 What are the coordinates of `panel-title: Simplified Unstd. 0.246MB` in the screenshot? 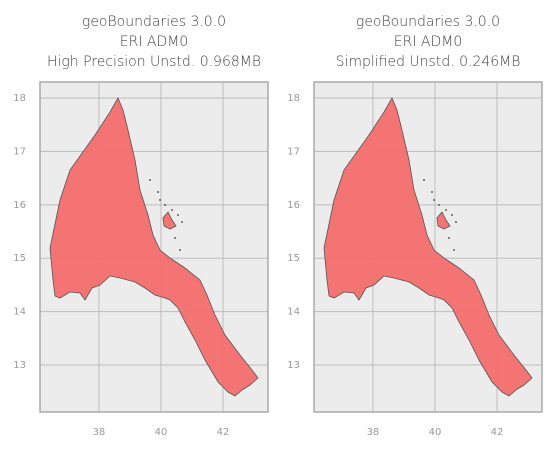 It's located at (428, 62).